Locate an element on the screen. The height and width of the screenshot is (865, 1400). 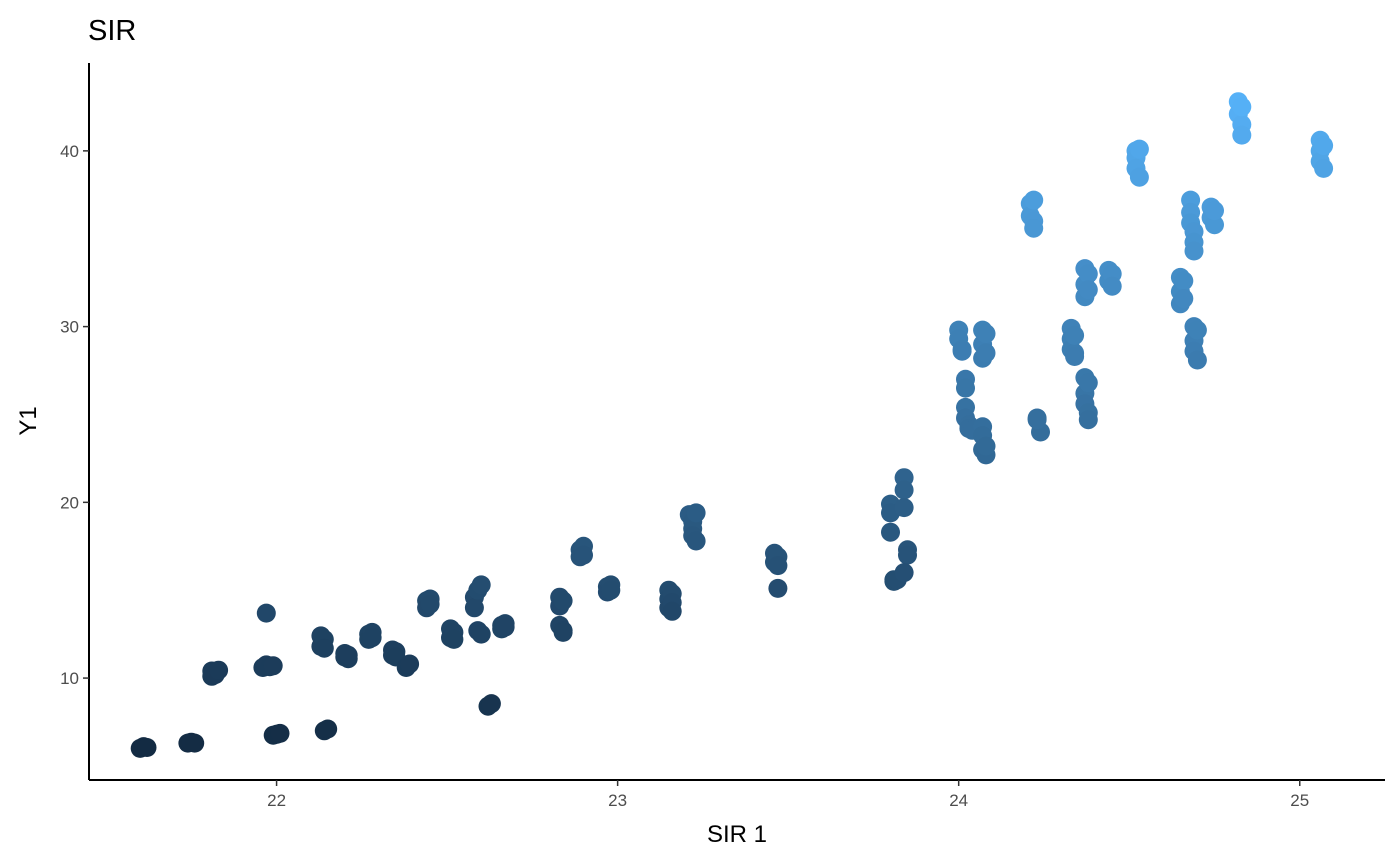
x-tick-label: 25 is located at coordinates (1299, 800).